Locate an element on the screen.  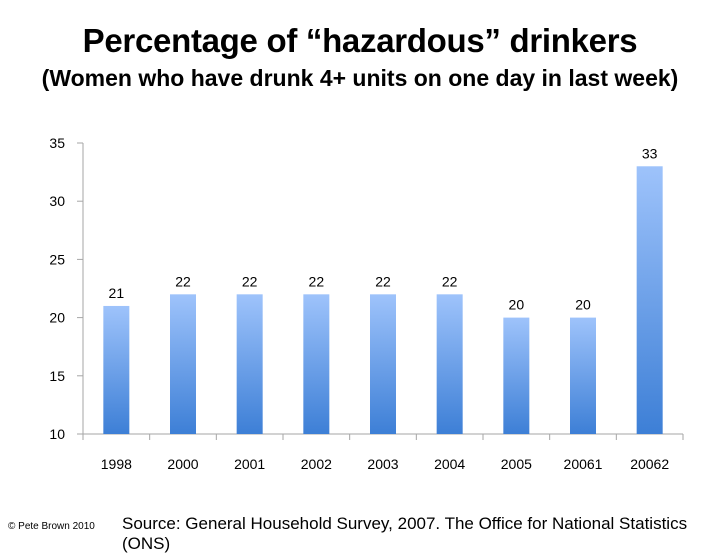
x-tick-label: 2003 is located at coordinates (382, 464).